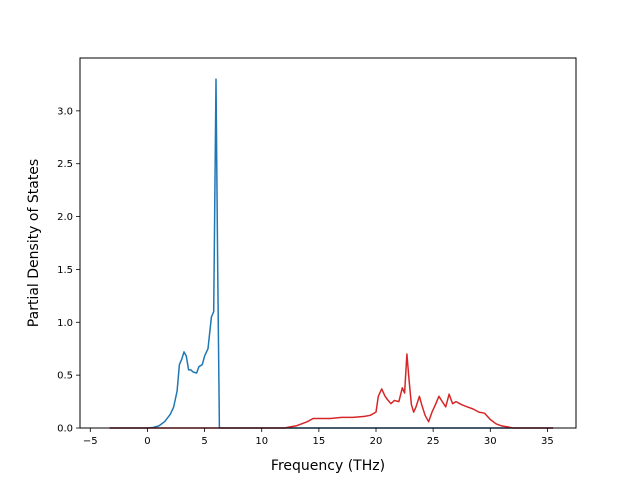 This screenshot has height=480, width=640. I want to click on x-tick-label: 0, so click(147, 441).